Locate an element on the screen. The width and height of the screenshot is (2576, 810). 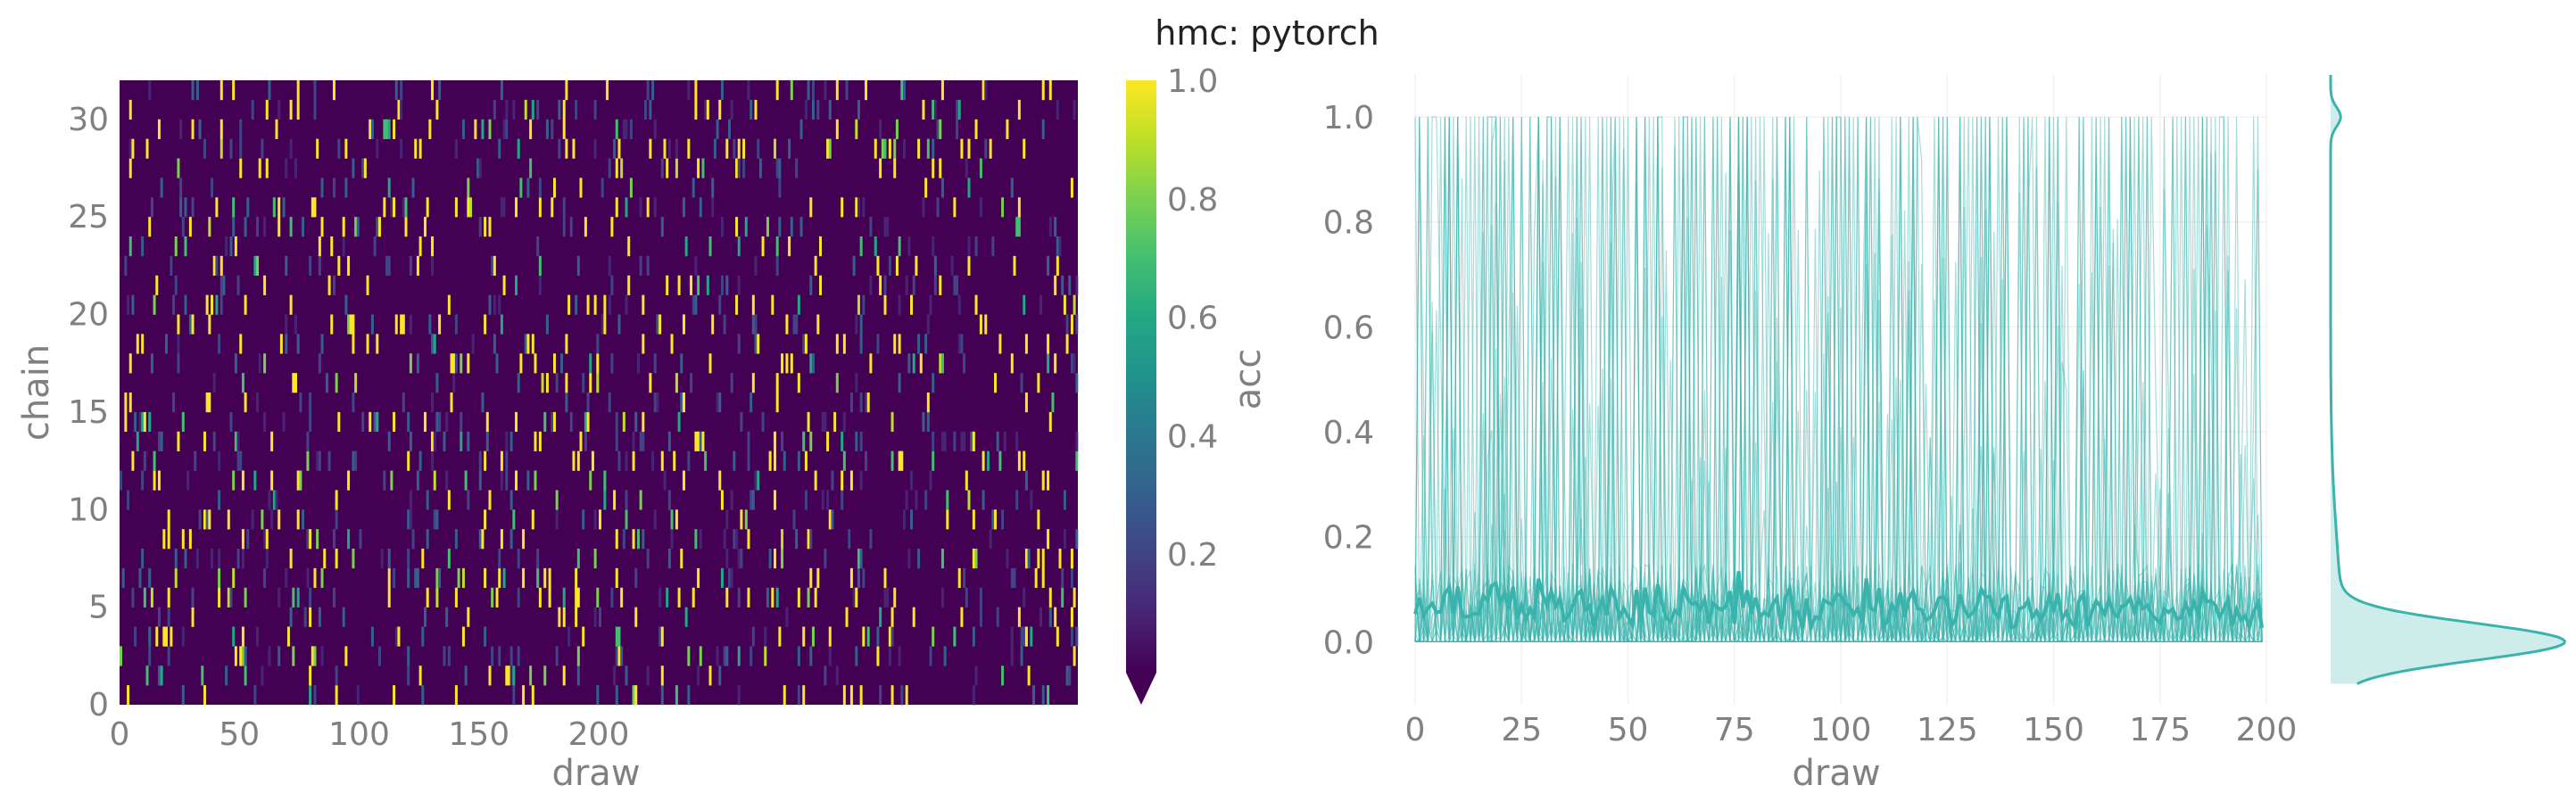
trace-x-tick: 75 is located at coordinates (1734, 730).